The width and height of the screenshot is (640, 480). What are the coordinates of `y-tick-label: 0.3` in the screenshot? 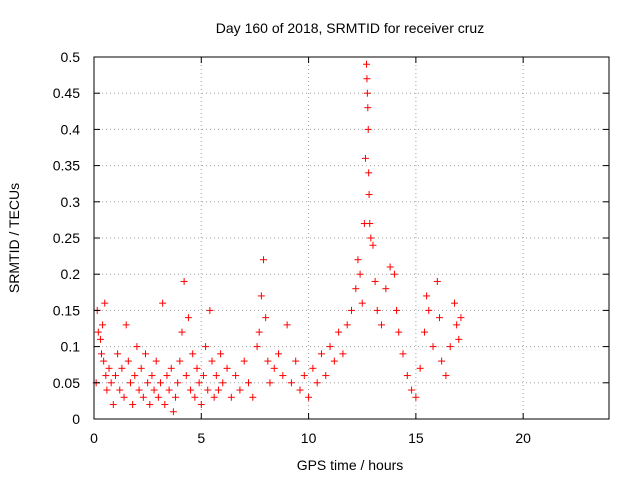 It's located at (71, 202).